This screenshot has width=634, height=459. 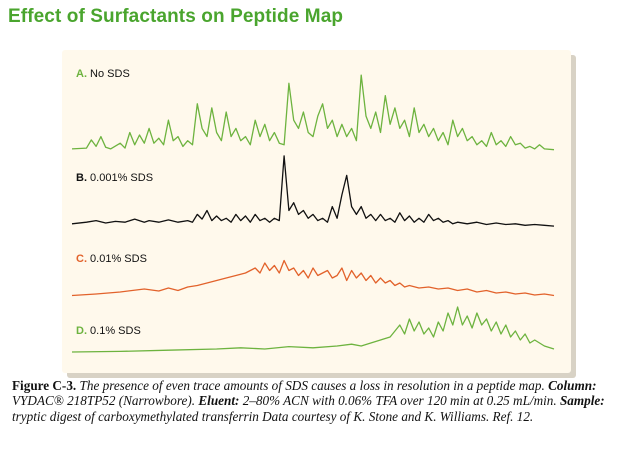 I want to click on trace-label-2: B. 0.001% SDS, so click(x=114, y=178).